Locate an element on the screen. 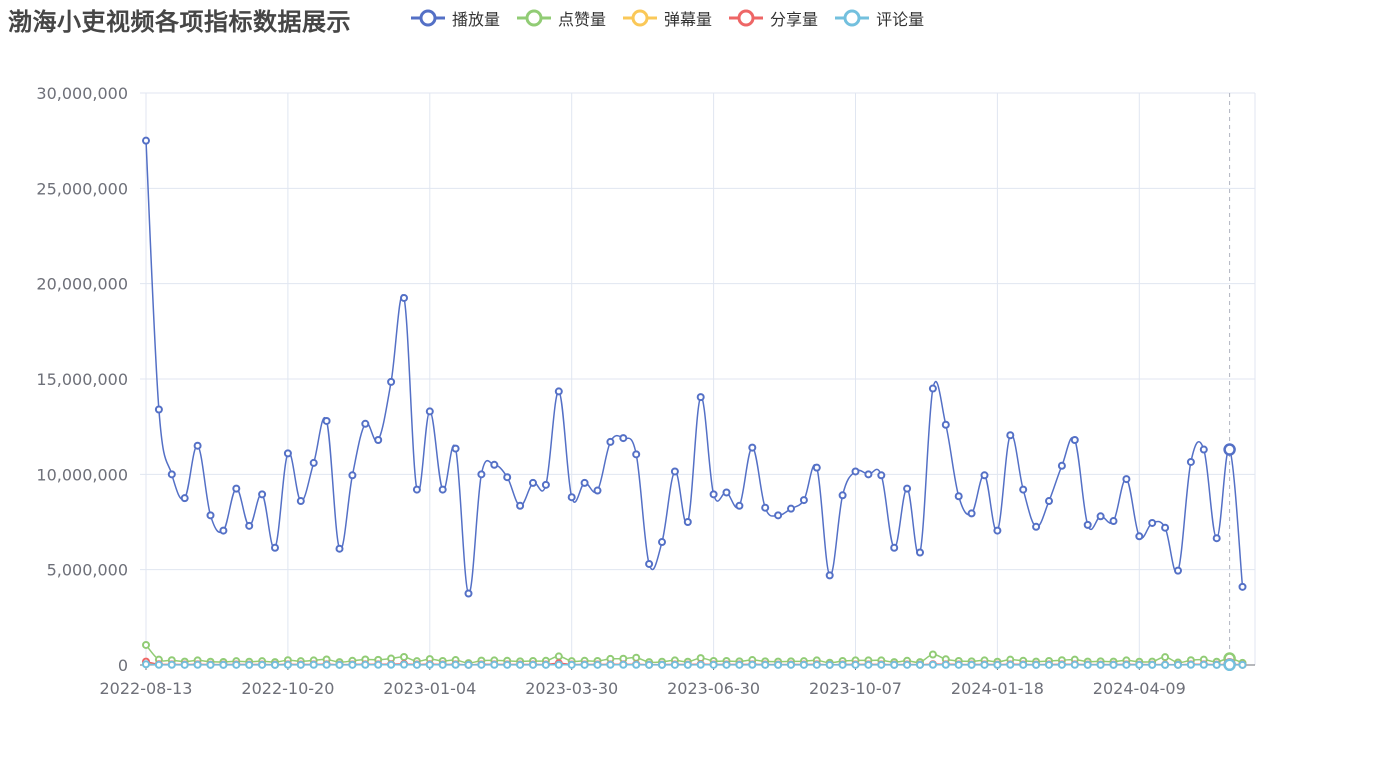 This screenshot has width=1394, height=774. x-tick-label: 2022-08-13 is located at coordinates (146, 688).